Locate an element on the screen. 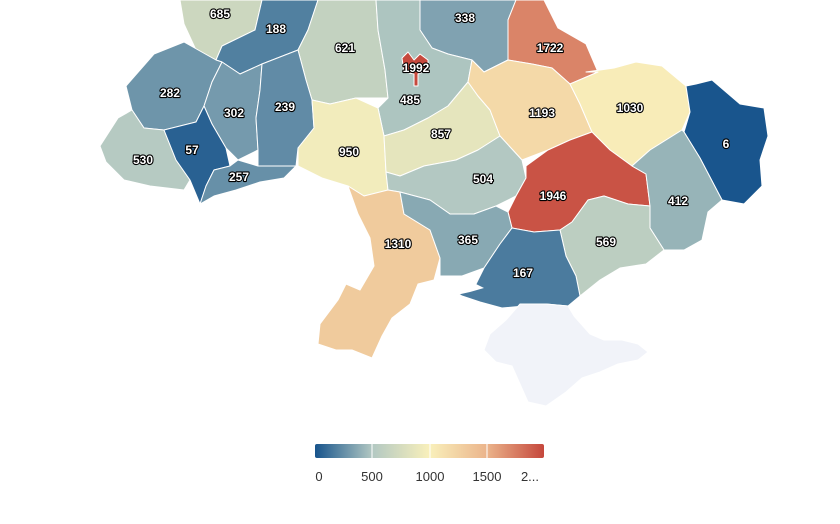 The height and width of the screenshot is (524, 840). region-ternopil is located at coordinates (233, 111).